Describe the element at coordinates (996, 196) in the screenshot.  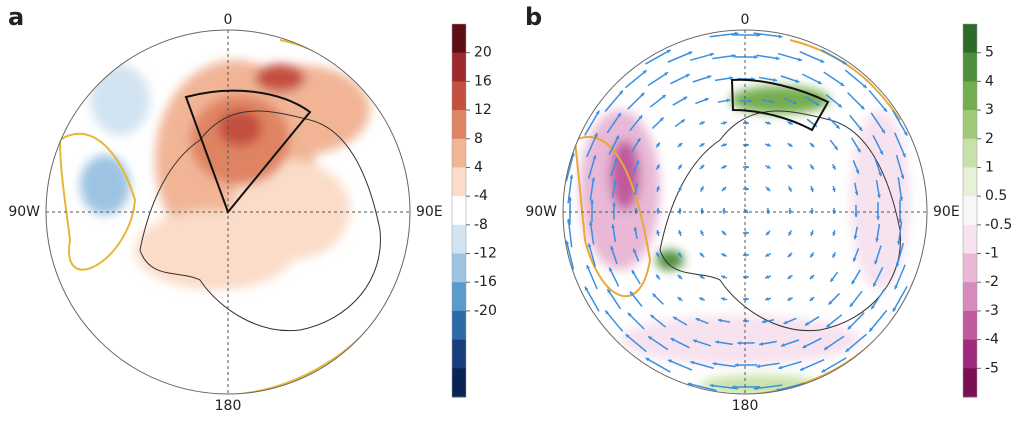
I see `colorbar-label: 0.5` at that location.